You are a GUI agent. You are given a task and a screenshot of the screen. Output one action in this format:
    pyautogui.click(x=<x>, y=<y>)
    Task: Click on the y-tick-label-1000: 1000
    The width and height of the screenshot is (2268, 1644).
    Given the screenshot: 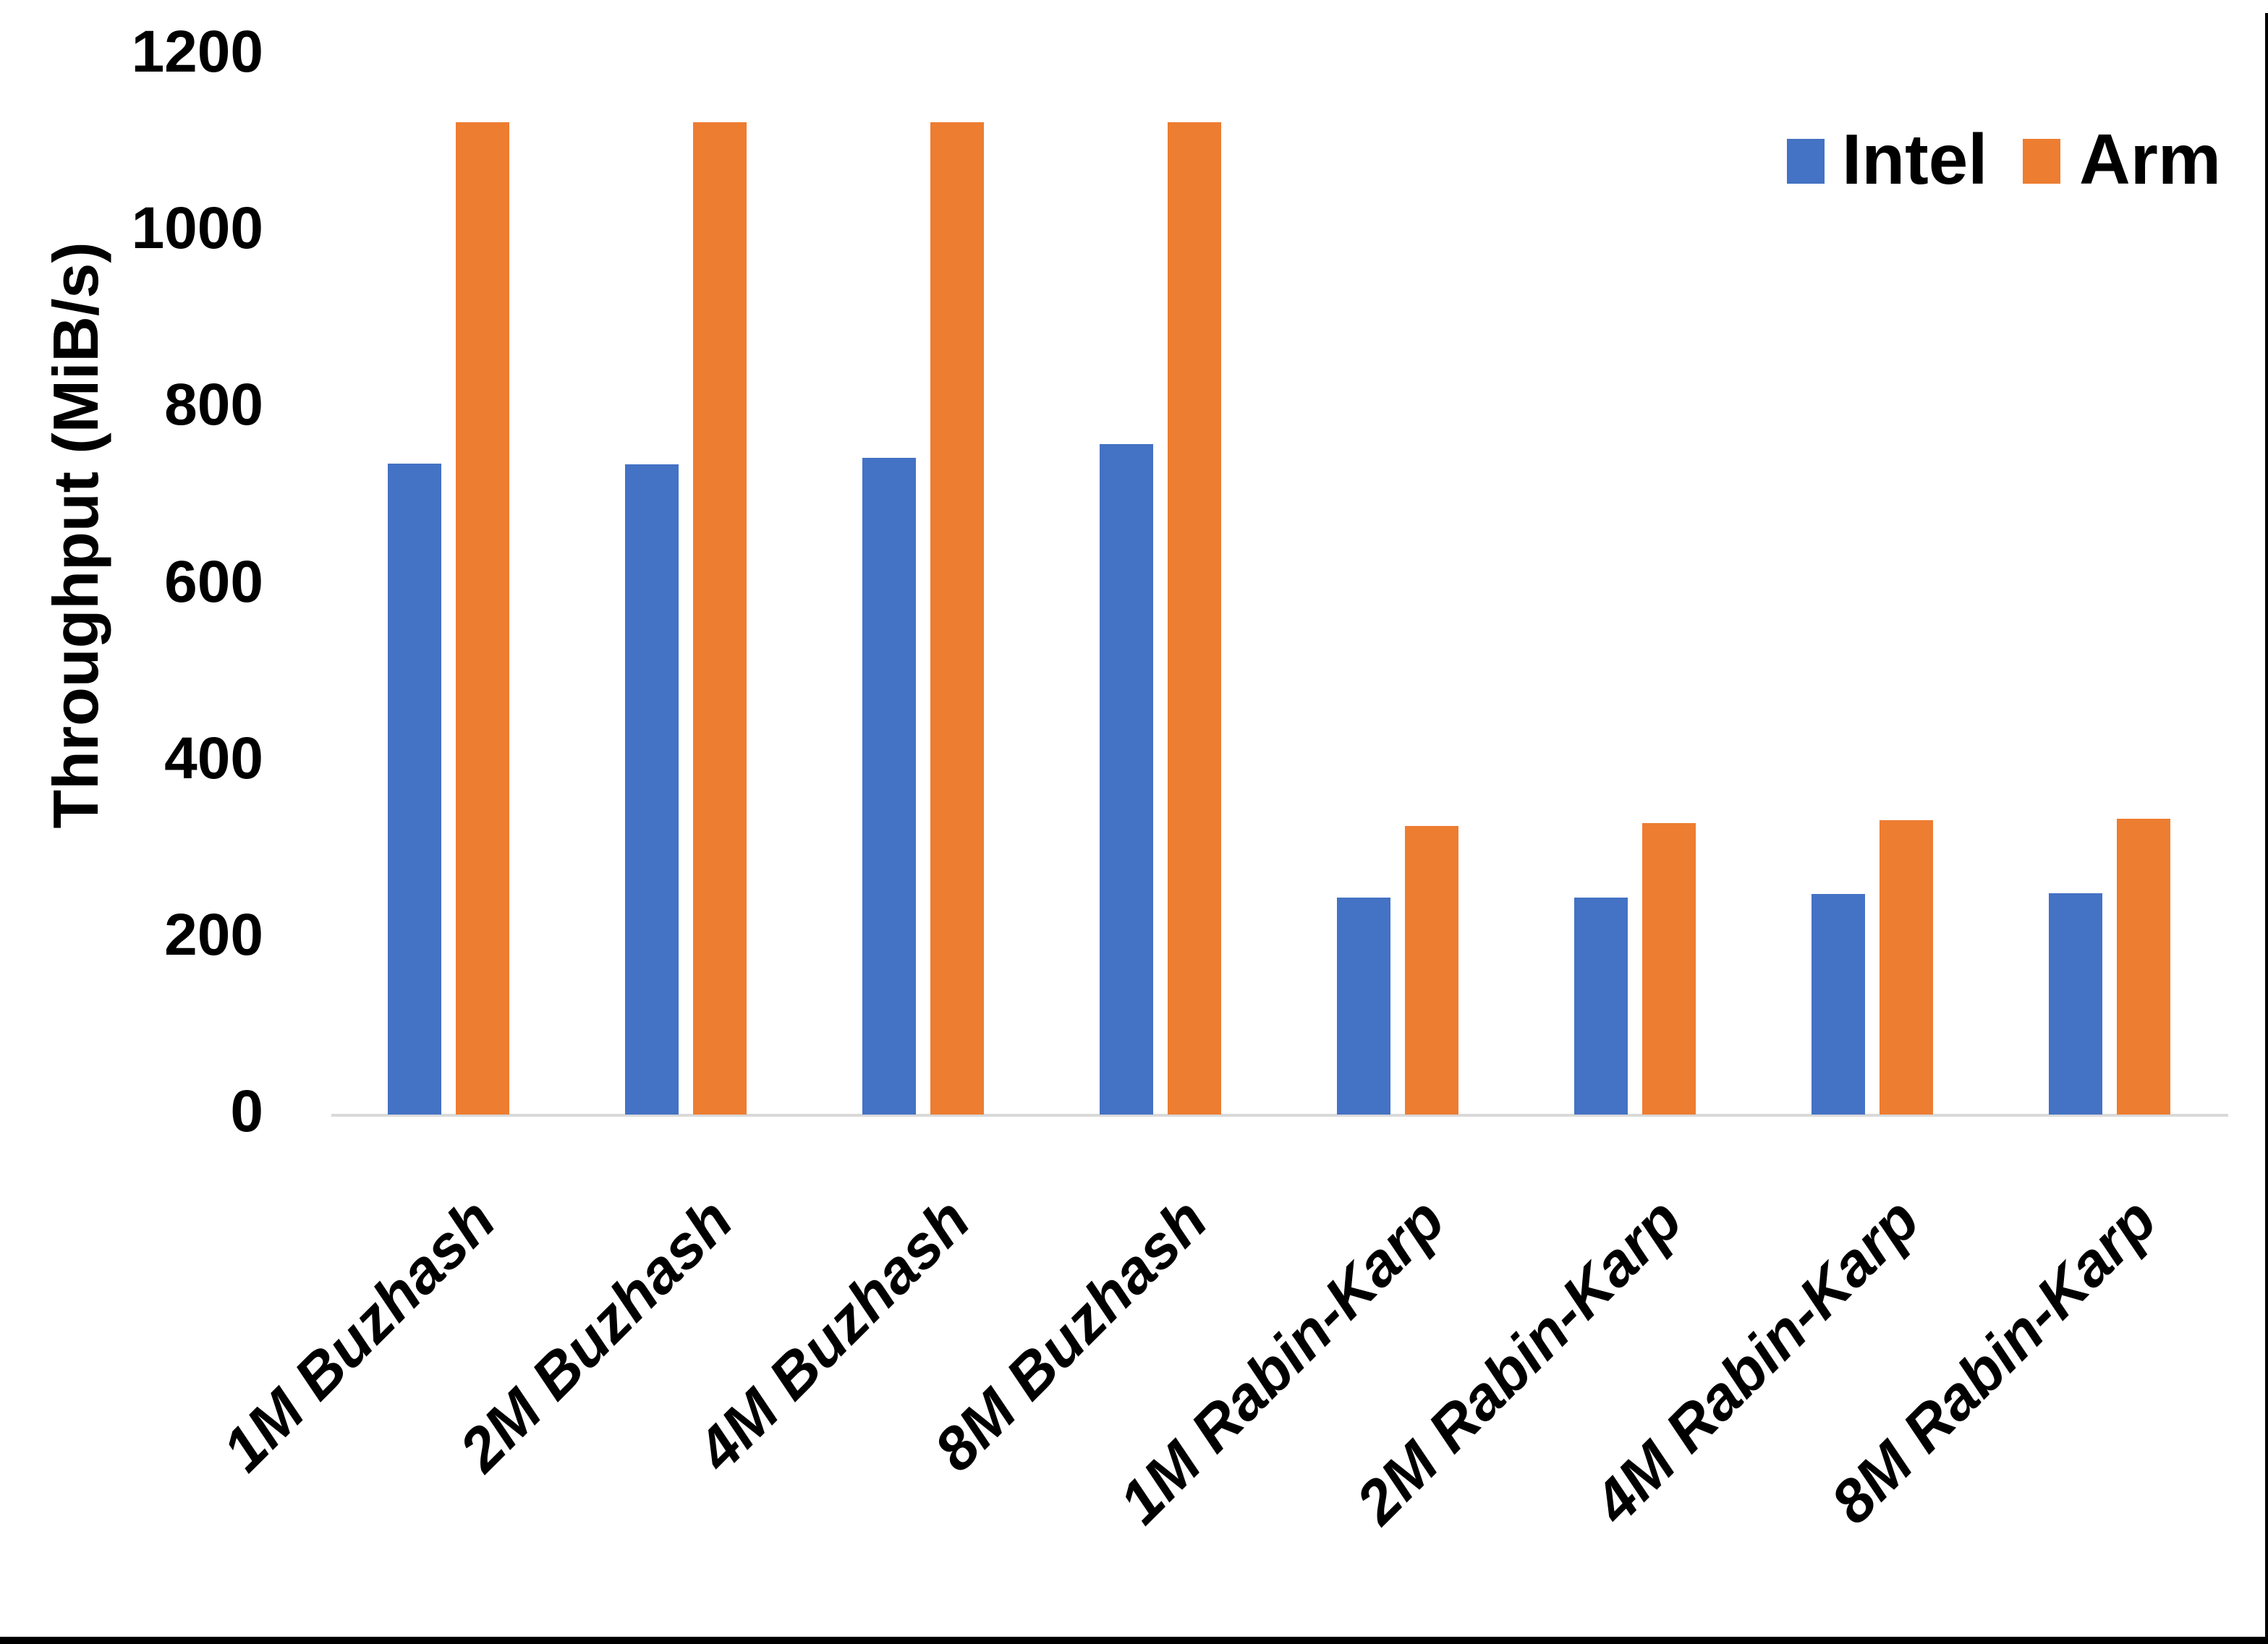 What is the action you would take?
    pyautogui.click(x=197, y=228)
    